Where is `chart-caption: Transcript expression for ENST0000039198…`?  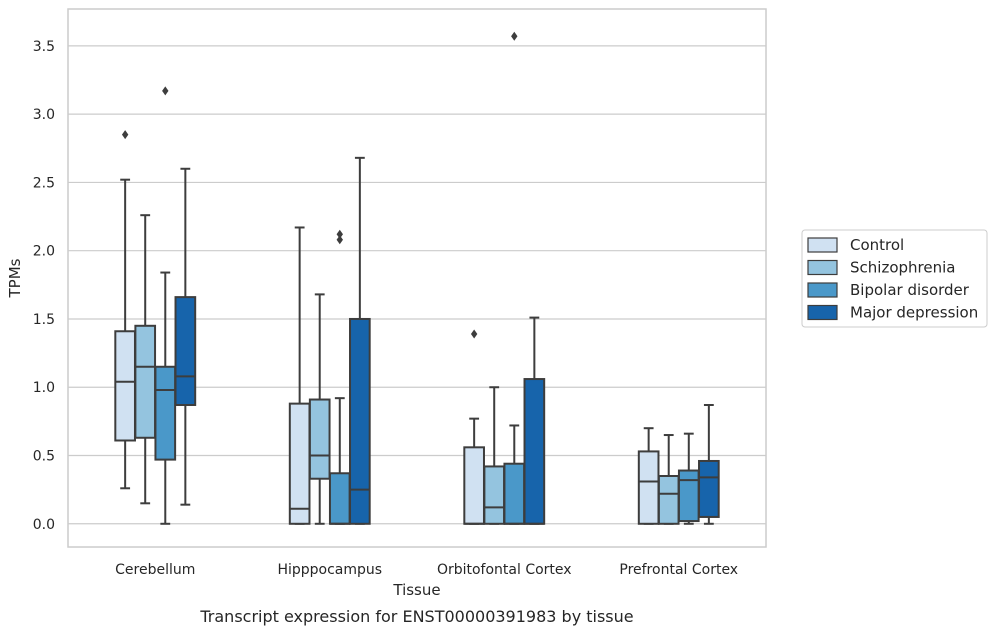 chart-caption: Transcript expression for ENST0000039198… is located at coordinates (416, 616).